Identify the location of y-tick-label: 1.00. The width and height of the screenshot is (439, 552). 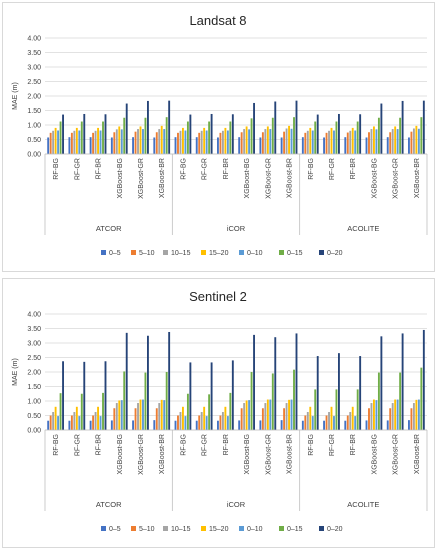
(34, 402).